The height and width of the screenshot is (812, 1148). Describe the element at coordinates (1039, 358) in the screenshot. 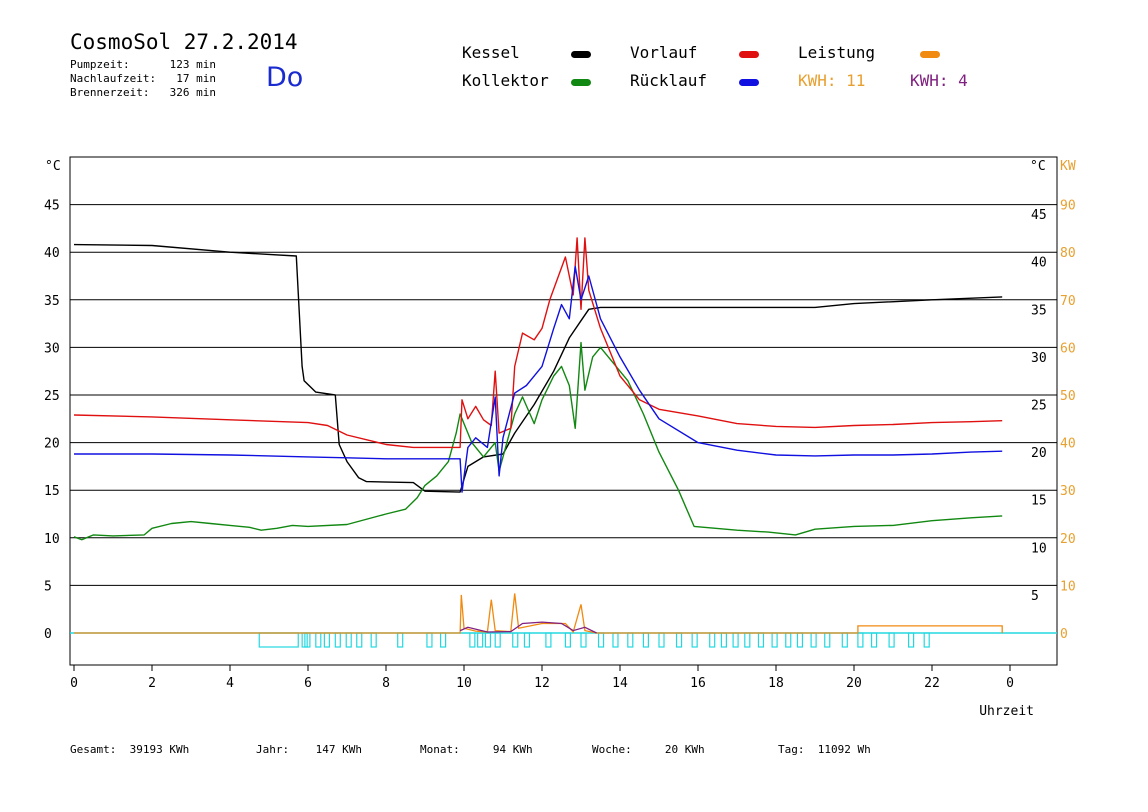

I see `y-tick-label-right: 30` at that location.